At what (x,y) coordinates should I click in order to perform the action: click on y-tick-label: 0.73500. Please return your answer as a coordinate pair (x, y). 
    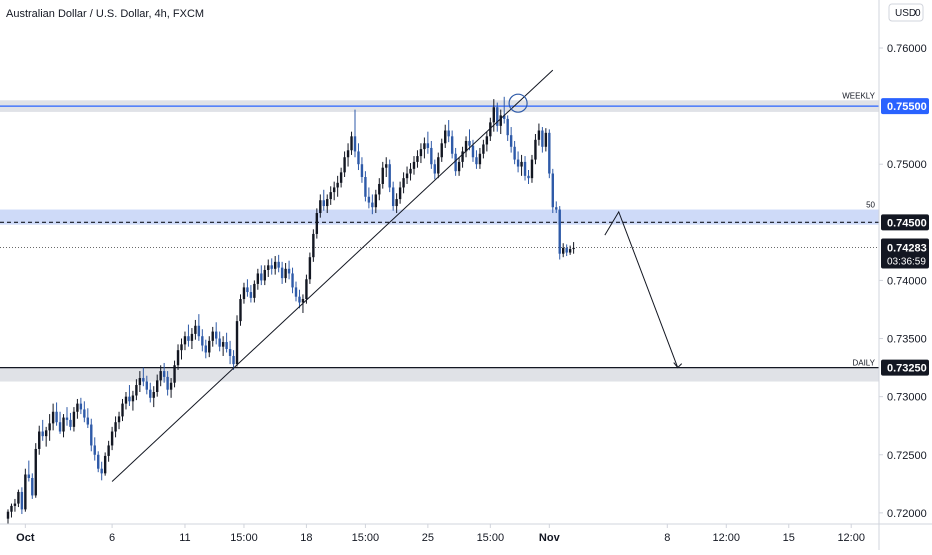
    Looking at the image, I should click on (907, 340).